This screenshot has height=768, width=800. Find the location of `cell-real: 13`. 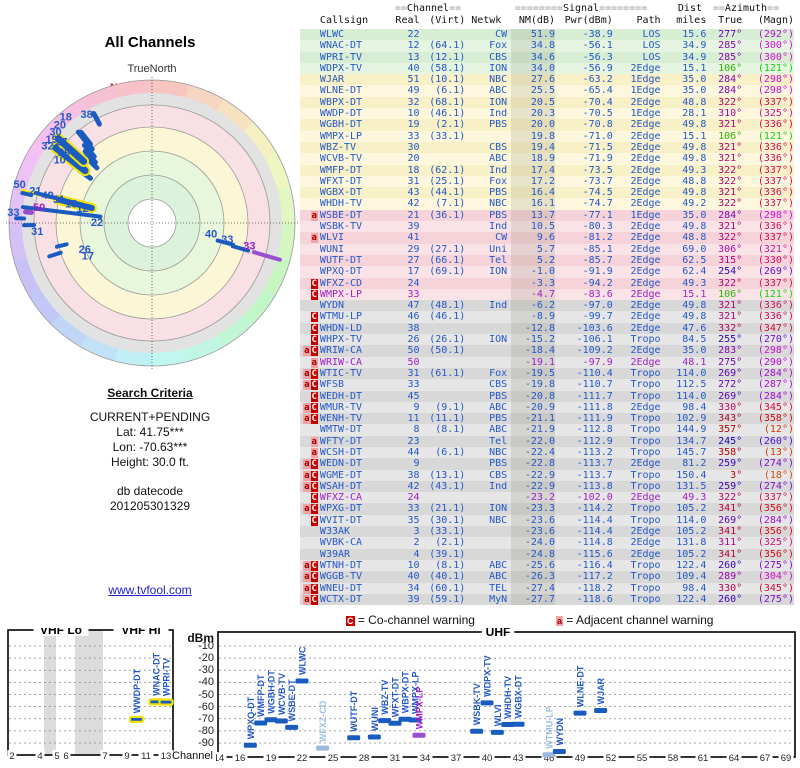

cell-real: 13 is located at coordinates (413, 57).